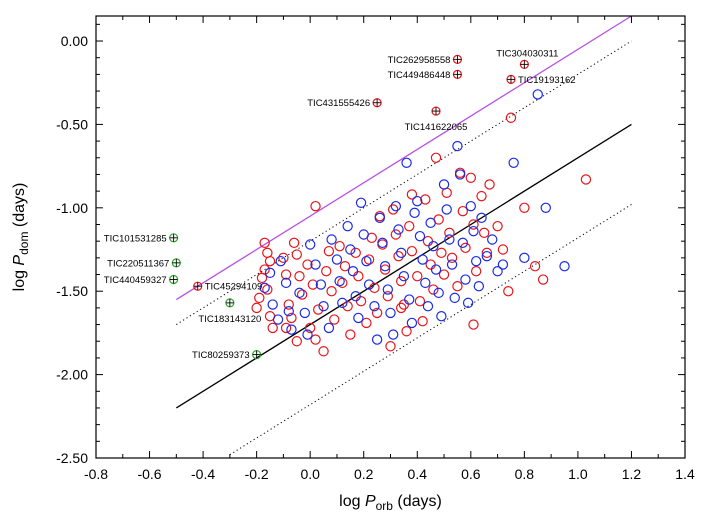  What do you see at coordinates (138, 263) in the screenshot?
I see `point-annotation: TIC220511367` at bounding box center [138, 263].